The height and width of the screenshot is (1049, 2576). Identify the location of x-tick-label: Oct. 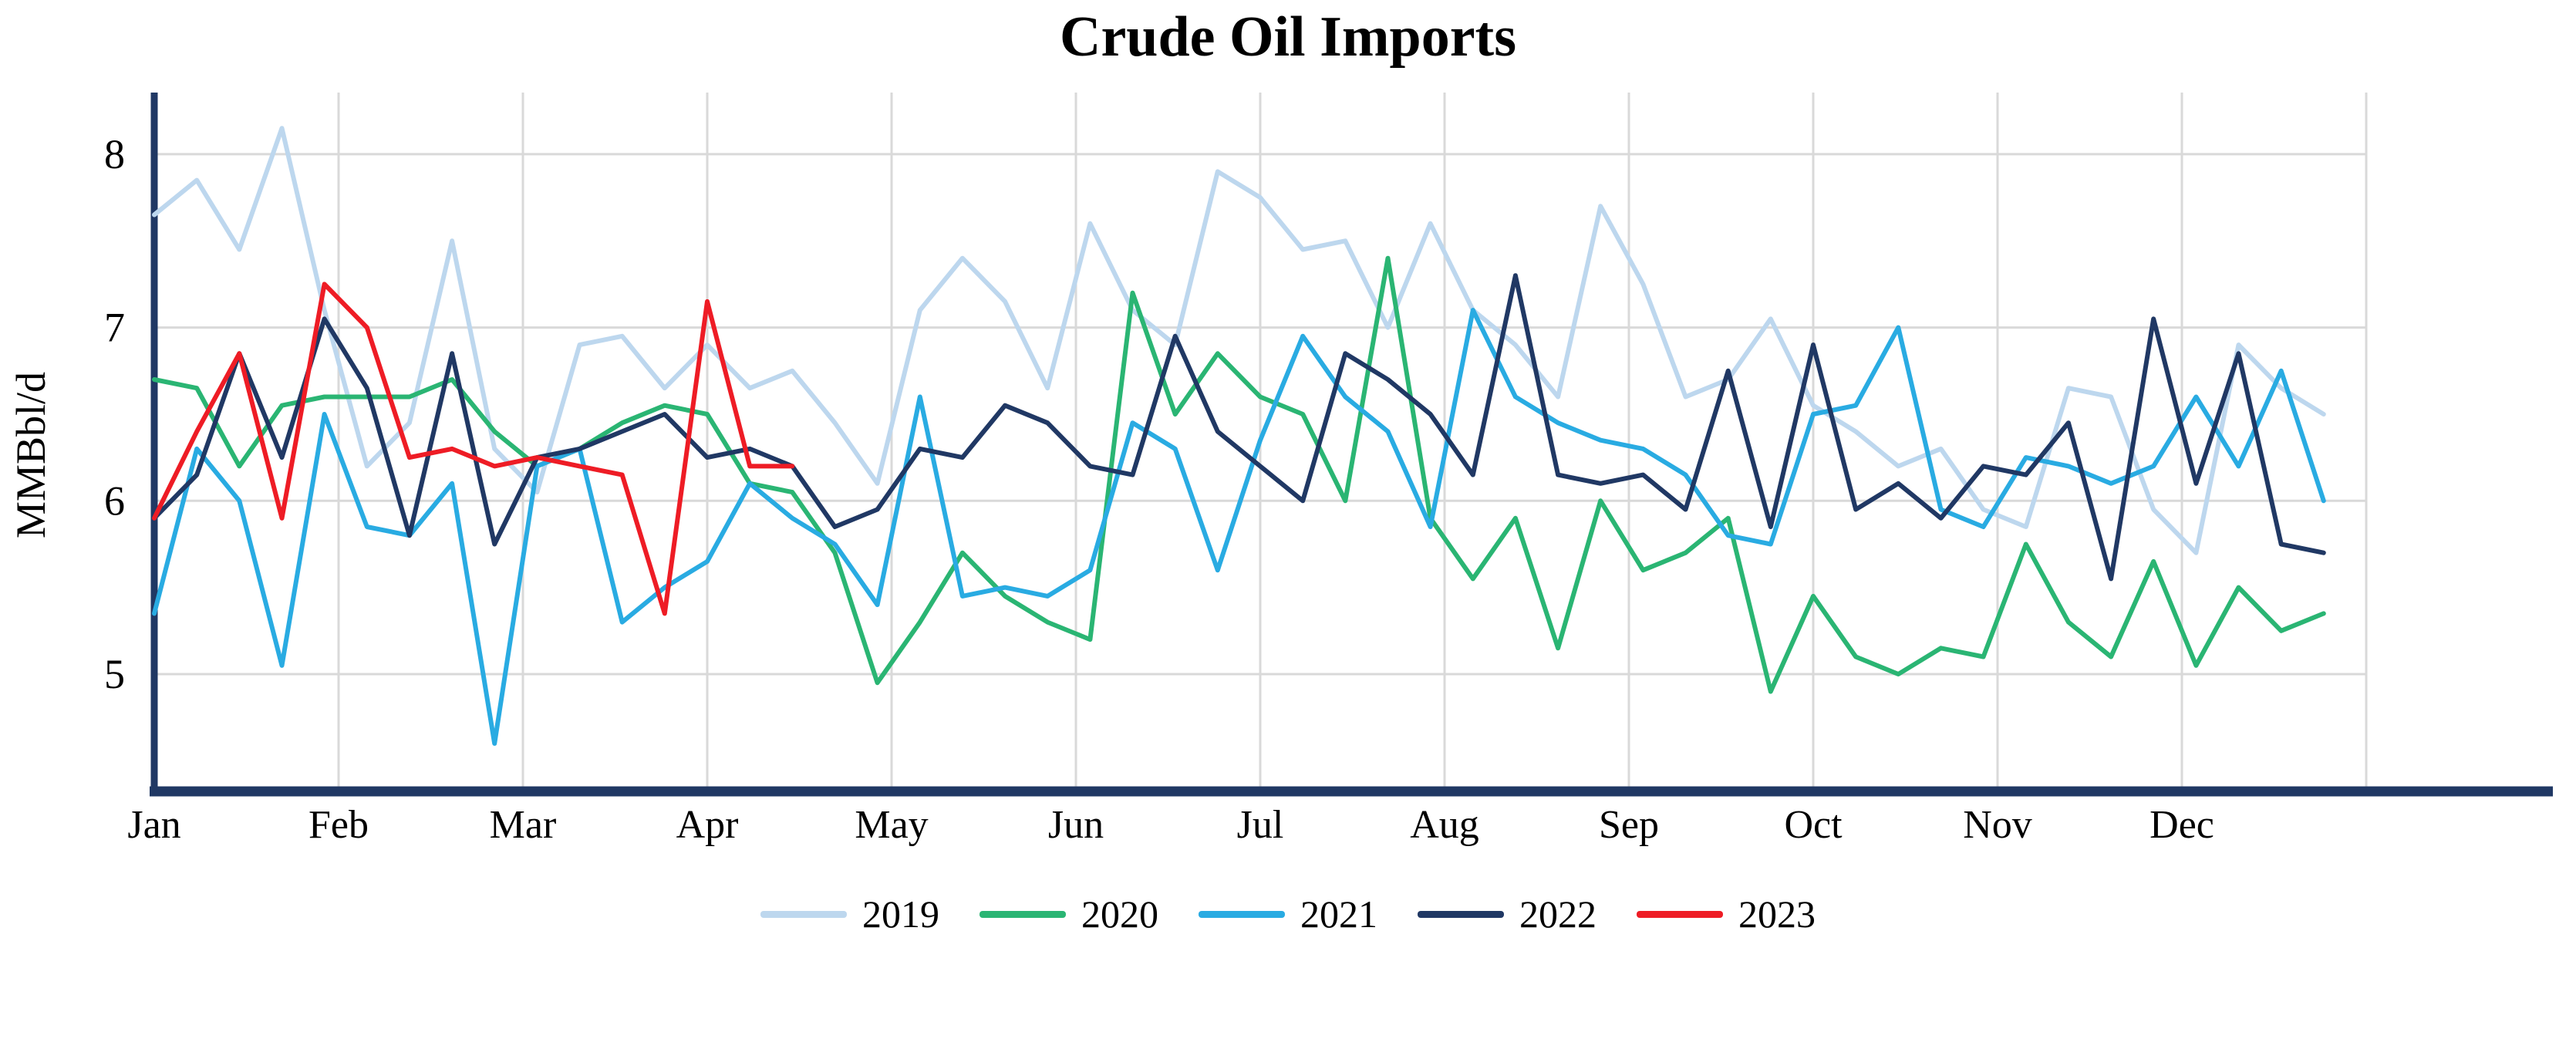
(1813, 825).